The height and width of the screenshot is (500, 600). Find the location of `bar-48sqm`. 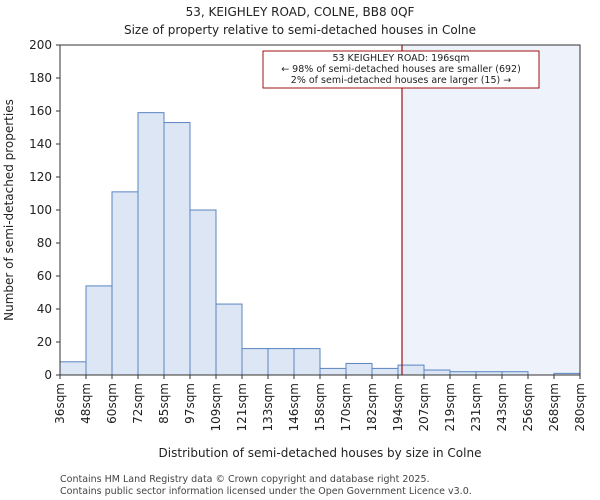

bar-48sqm is located at coordinates (99, 330).